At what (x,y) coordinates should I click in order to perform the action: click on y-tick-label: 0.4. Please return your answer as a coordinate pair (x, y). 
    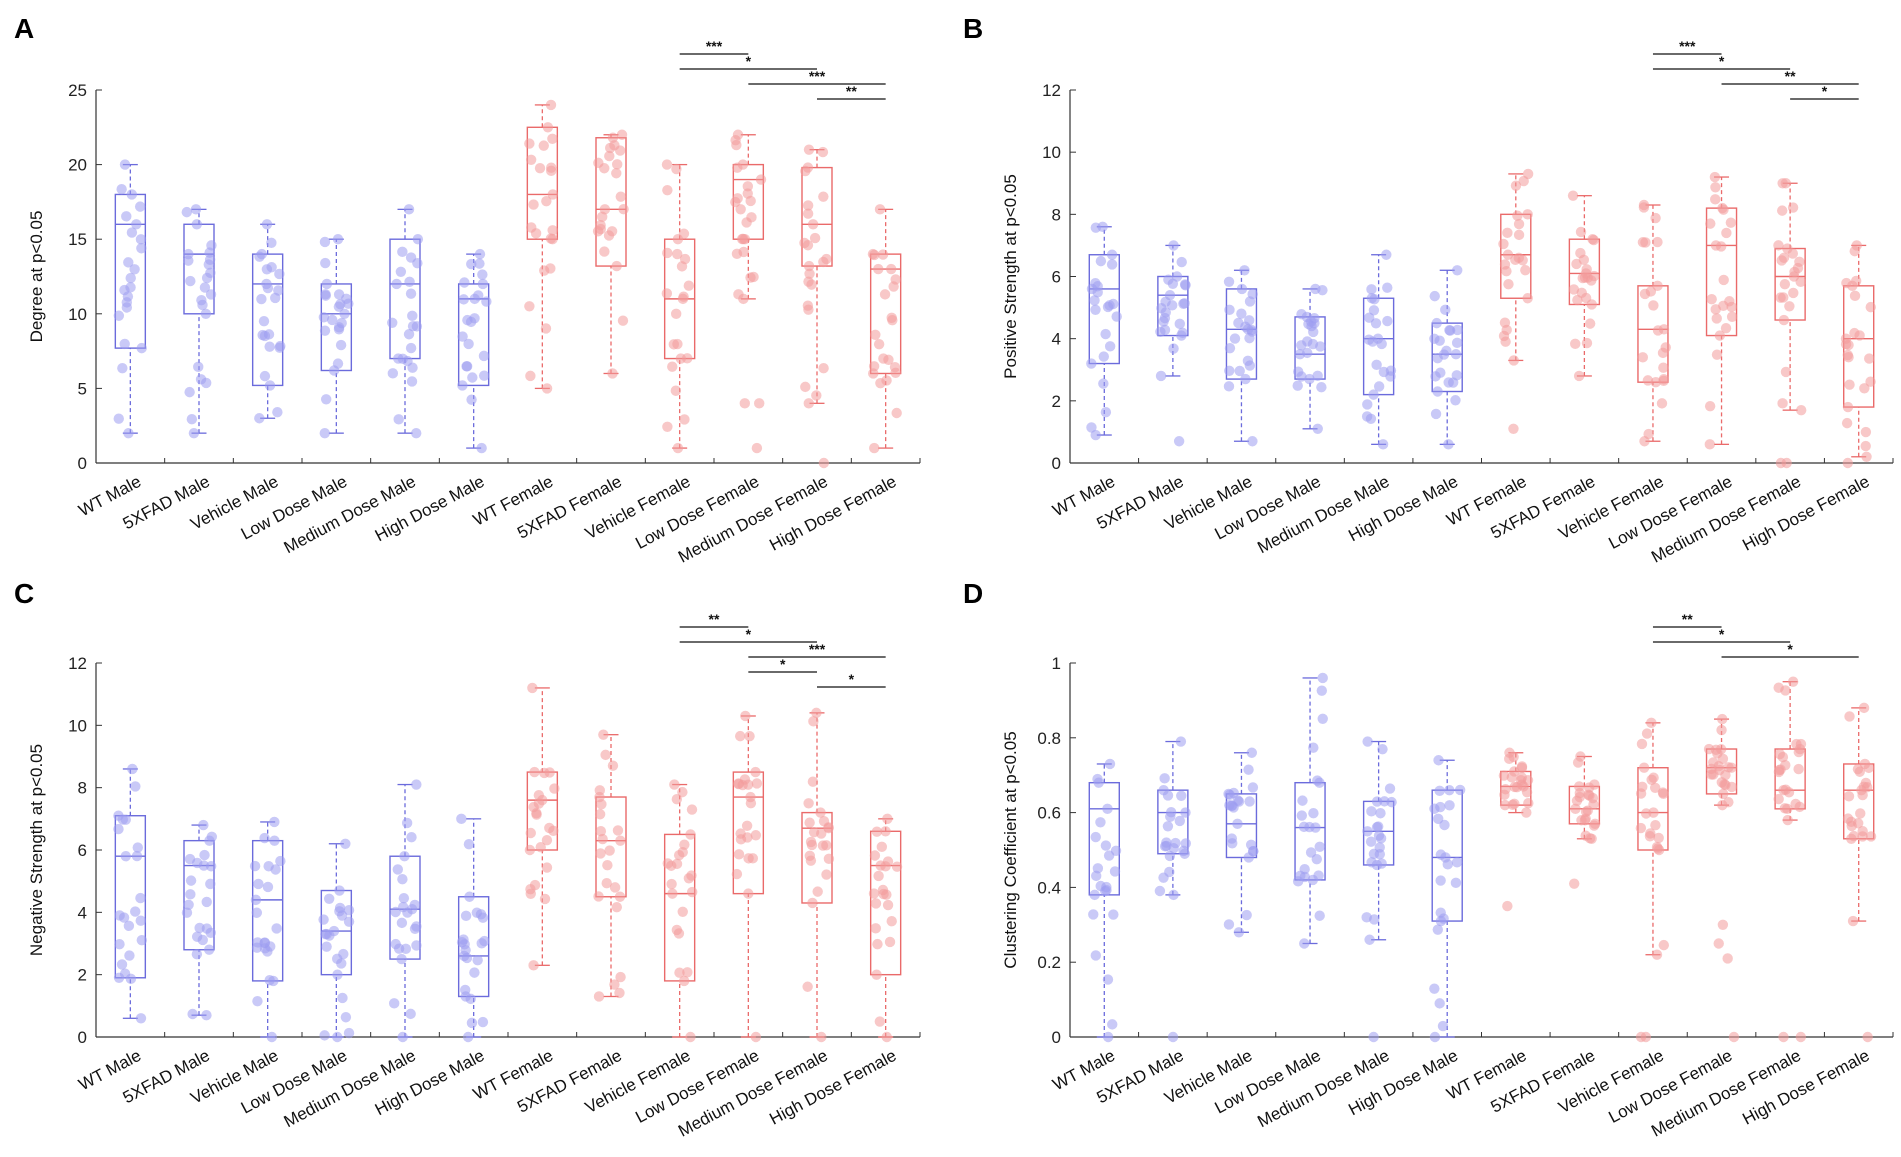
    Looking at the image, I should click on (1049, 887).